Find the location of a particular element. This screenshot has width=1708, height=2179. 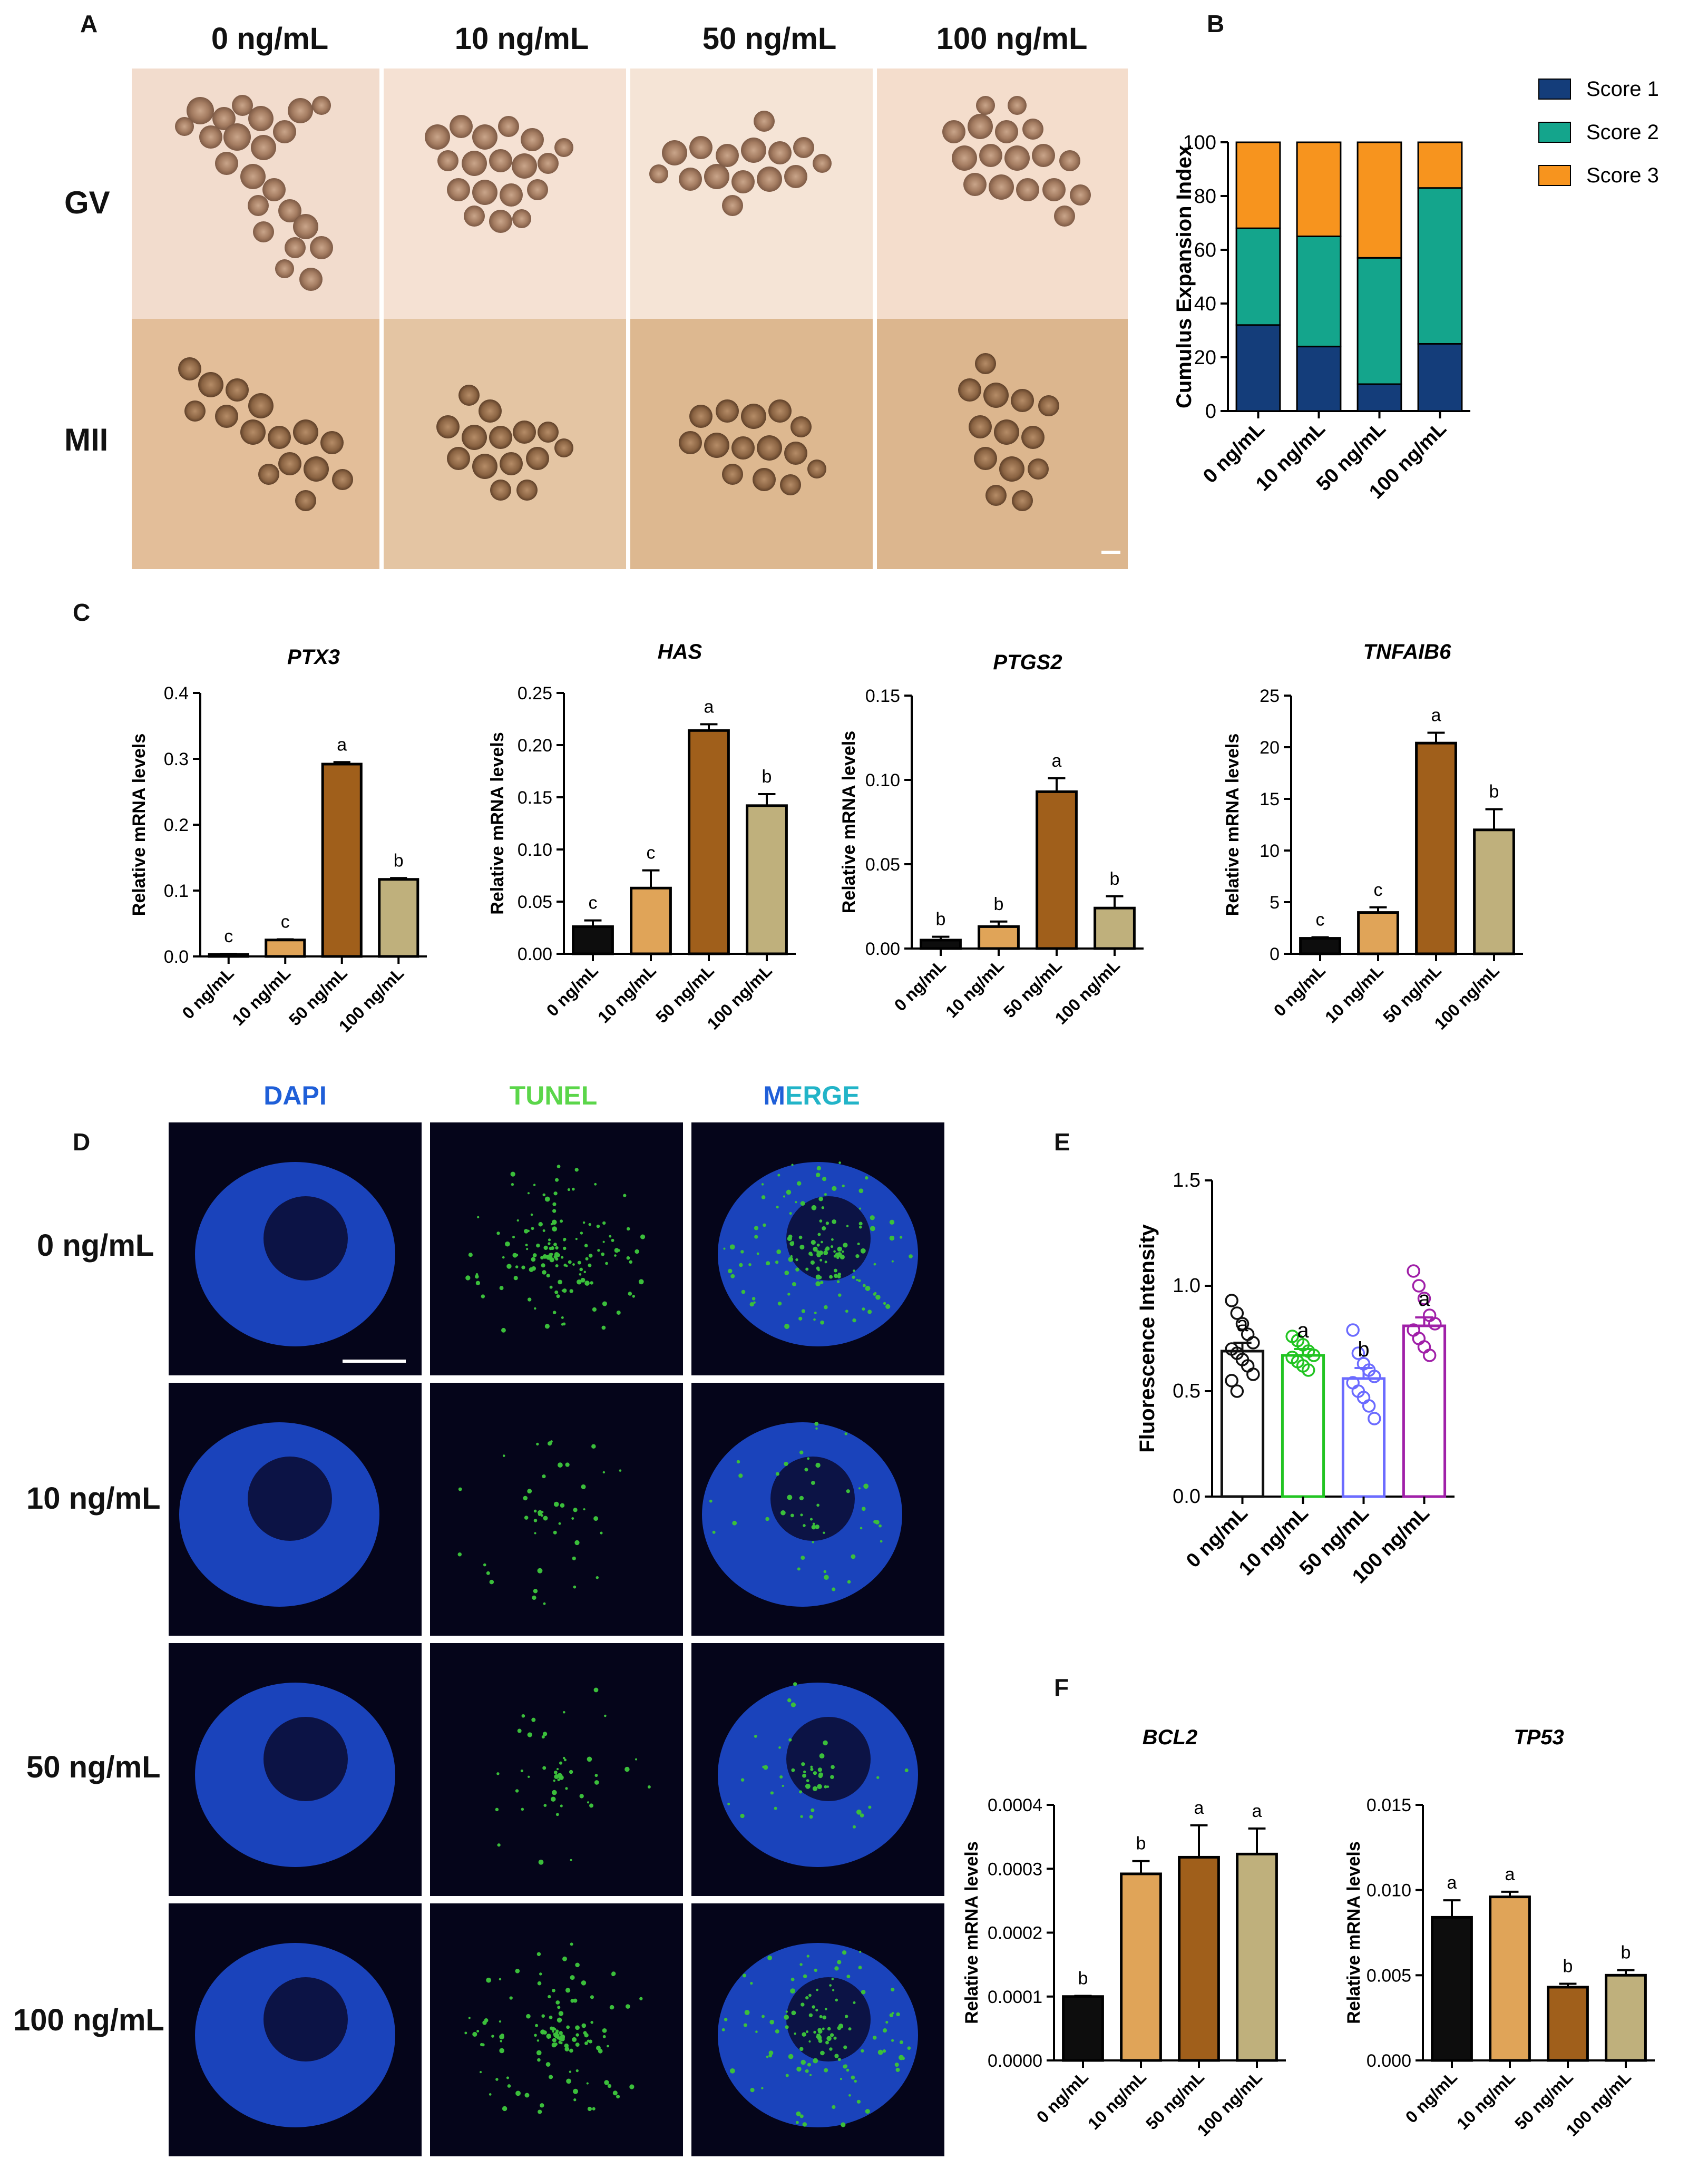

significance-letter: a is located at coordinates (1436, 716).